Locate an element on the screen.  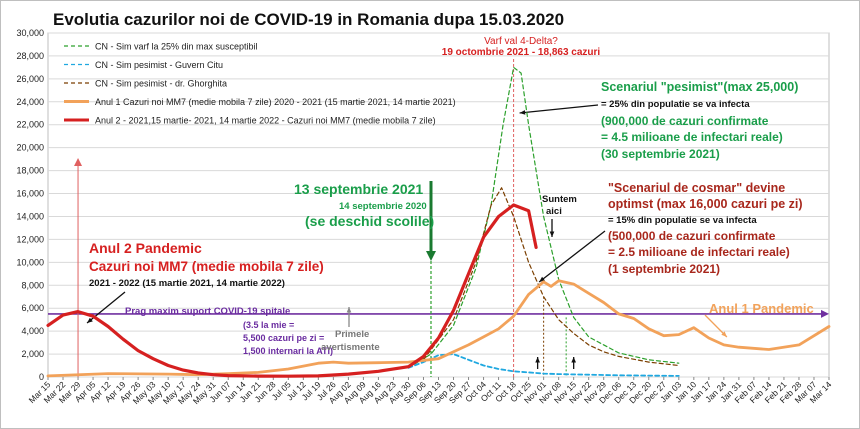
warnings-label-2: avertismente is located at coordinates (350, 347).